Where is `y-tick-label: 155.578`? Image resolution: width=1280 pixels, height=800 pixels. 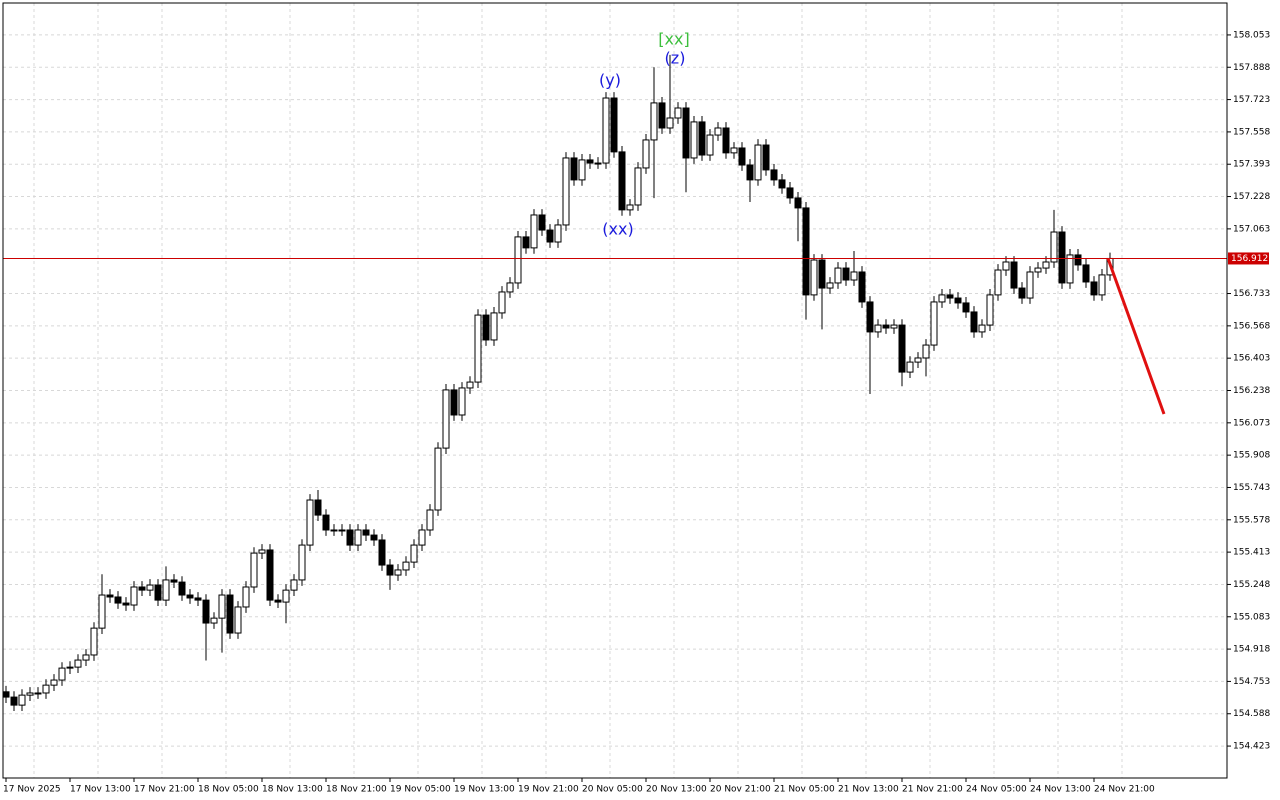
y-tick-label: 155.578 is located at coordinates (1251, 520).